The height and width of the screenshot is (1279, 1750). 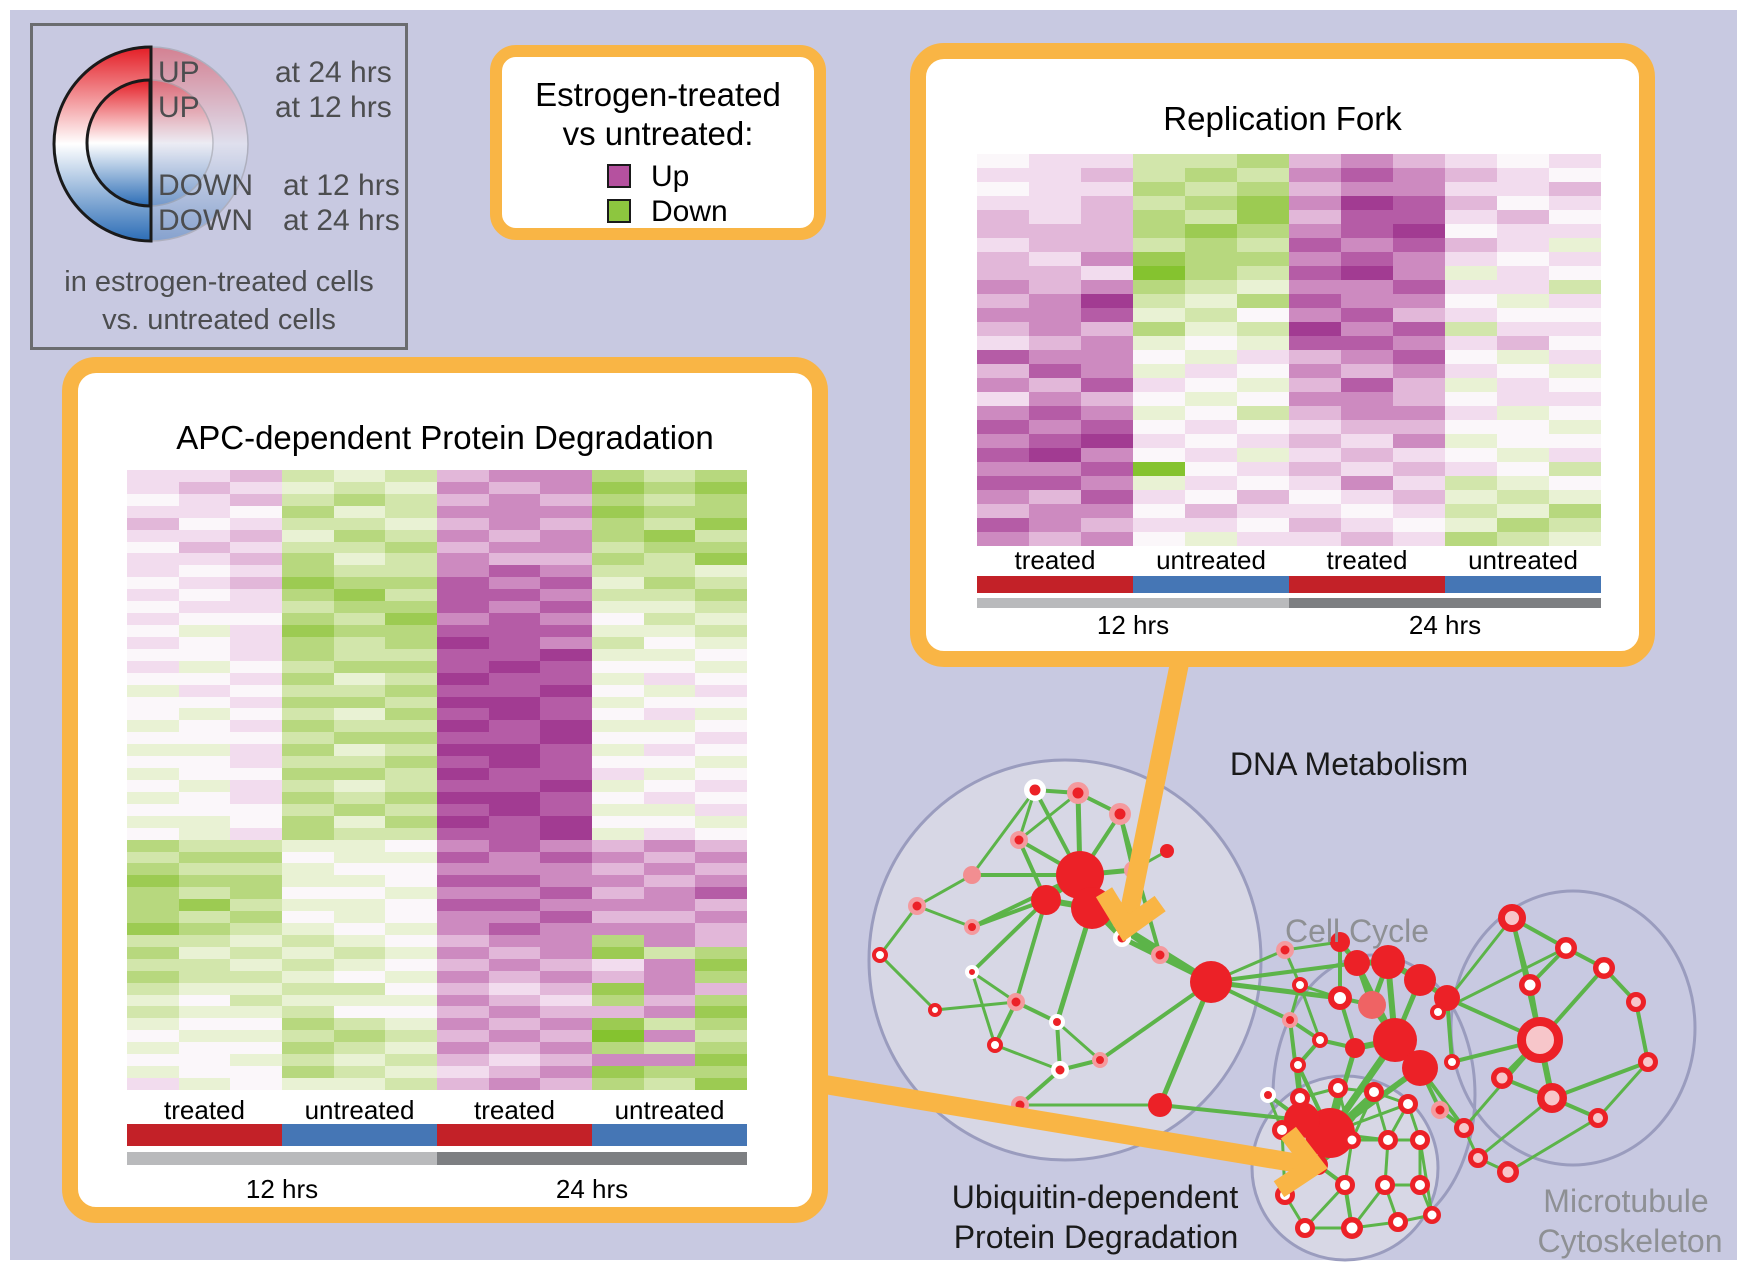 I want to click on legend-caption-line1: in estrogen-treated cells, so click(x=219, y=282).